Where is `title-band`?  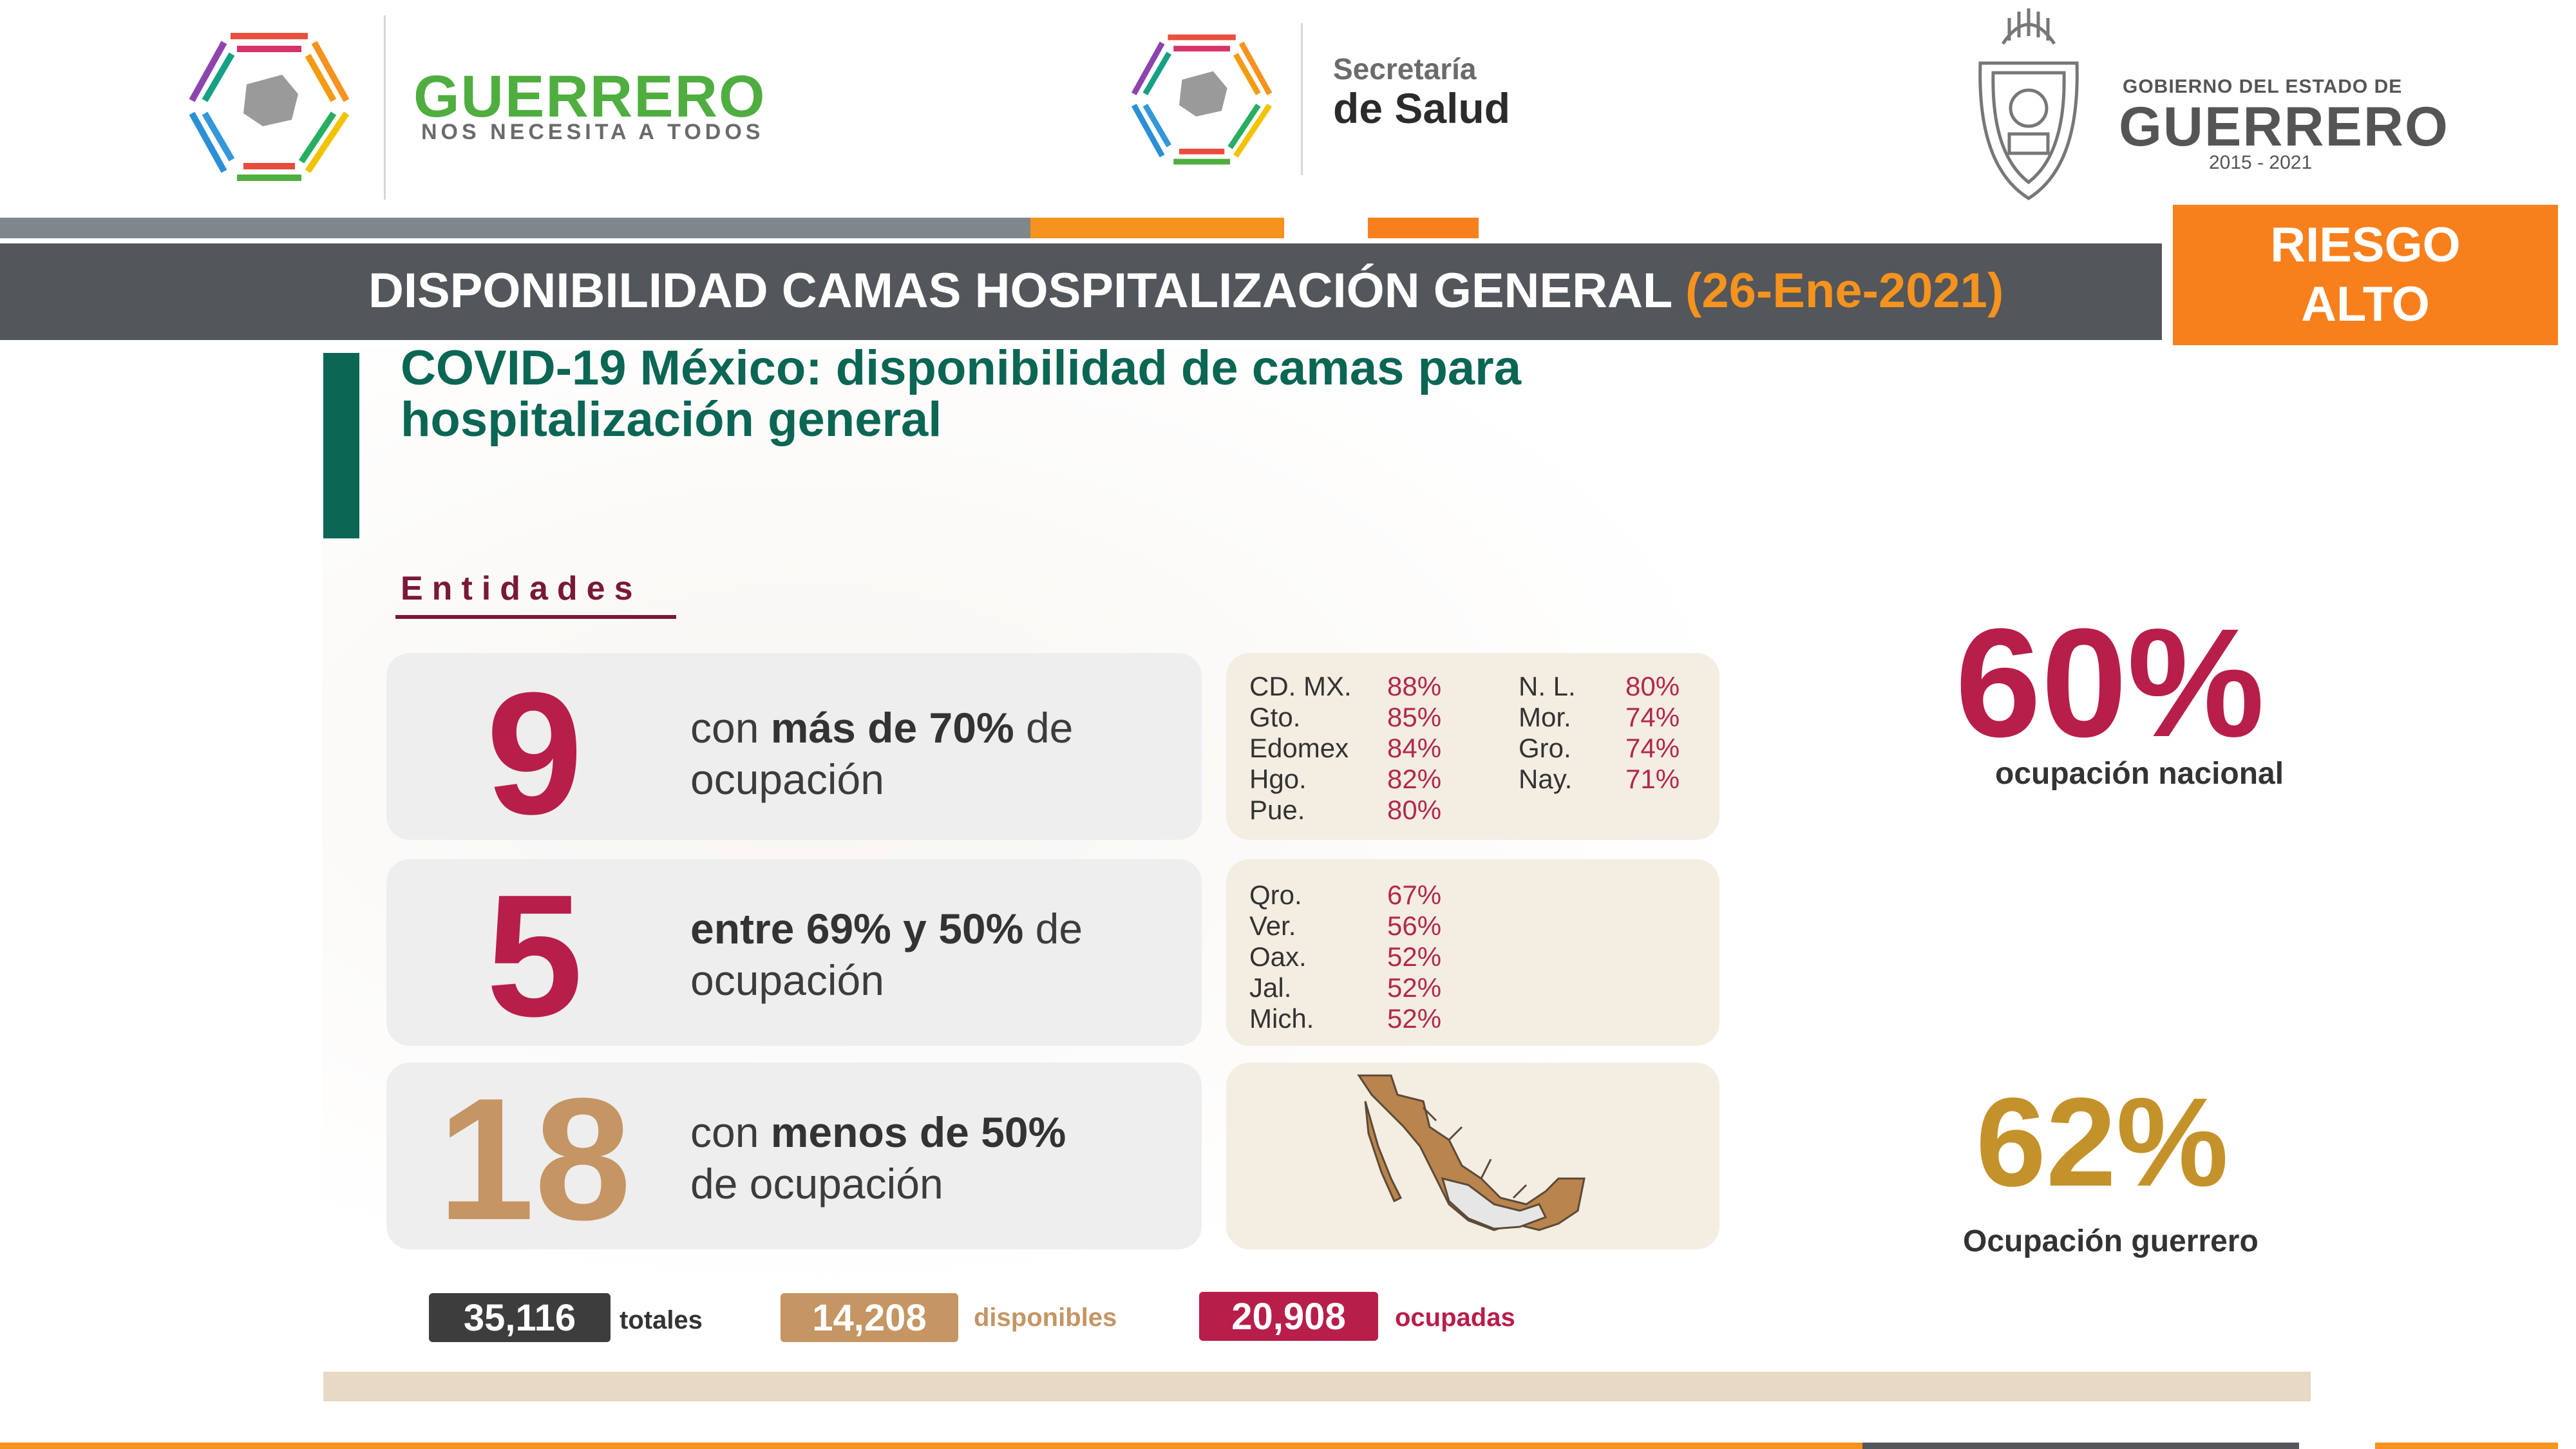
title-band is located at coordinates (1081, 291).